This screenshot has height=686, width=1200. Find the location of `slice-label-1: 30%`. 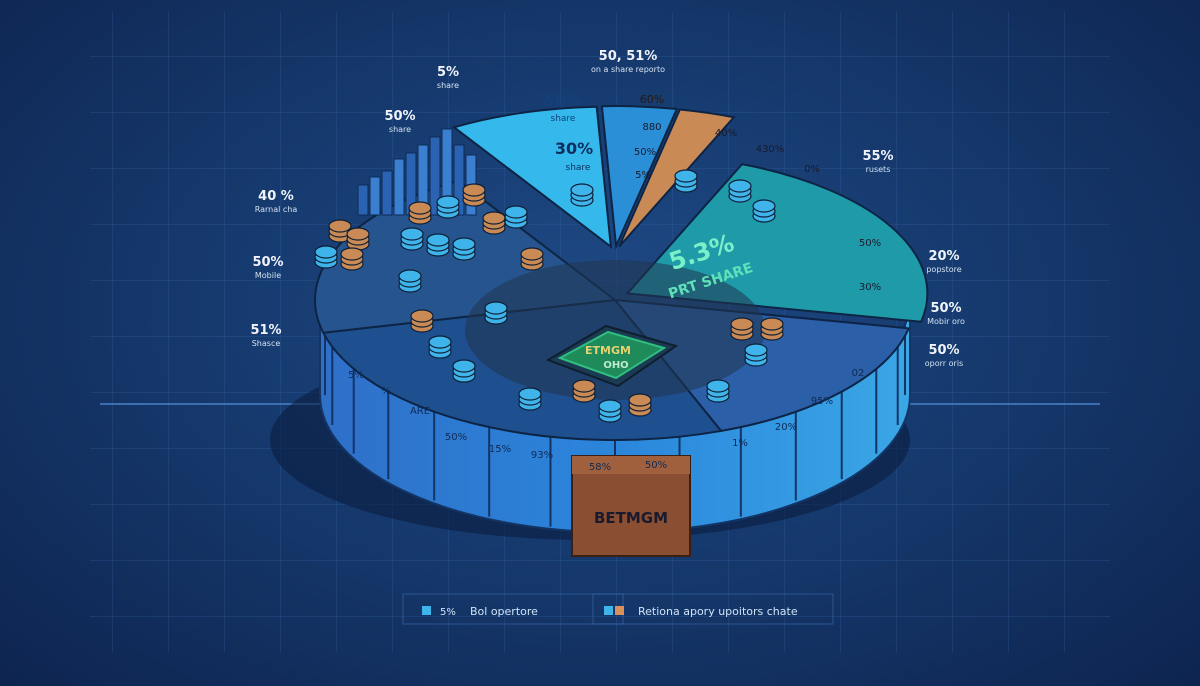

slice-label-1: 30% is located at coordinates (574, 148).